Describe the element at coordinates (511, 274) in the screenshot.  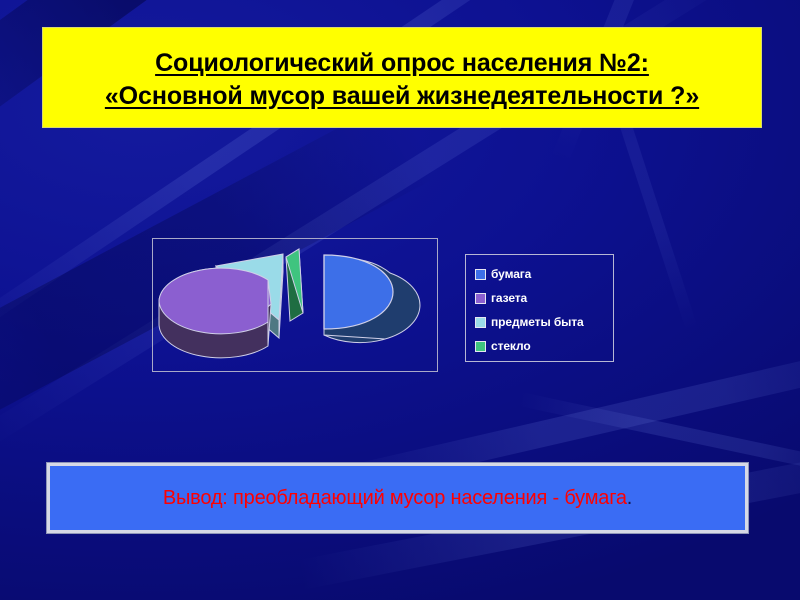
I see `legend-label: бумага` at that location.